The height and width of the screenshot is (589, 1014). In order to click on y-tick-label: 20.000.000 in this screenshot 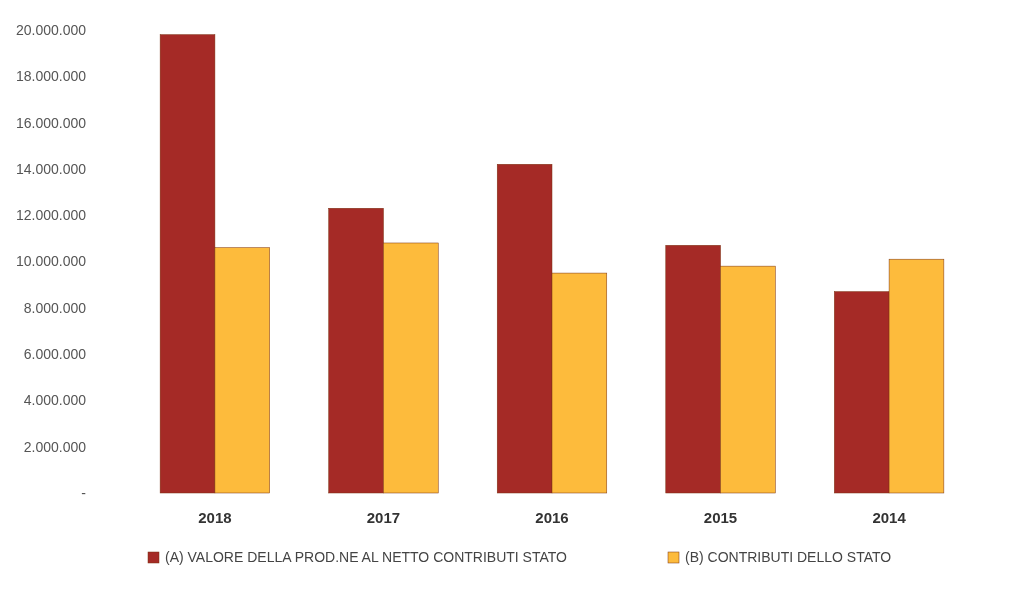, I will do `click(51, 29)`.